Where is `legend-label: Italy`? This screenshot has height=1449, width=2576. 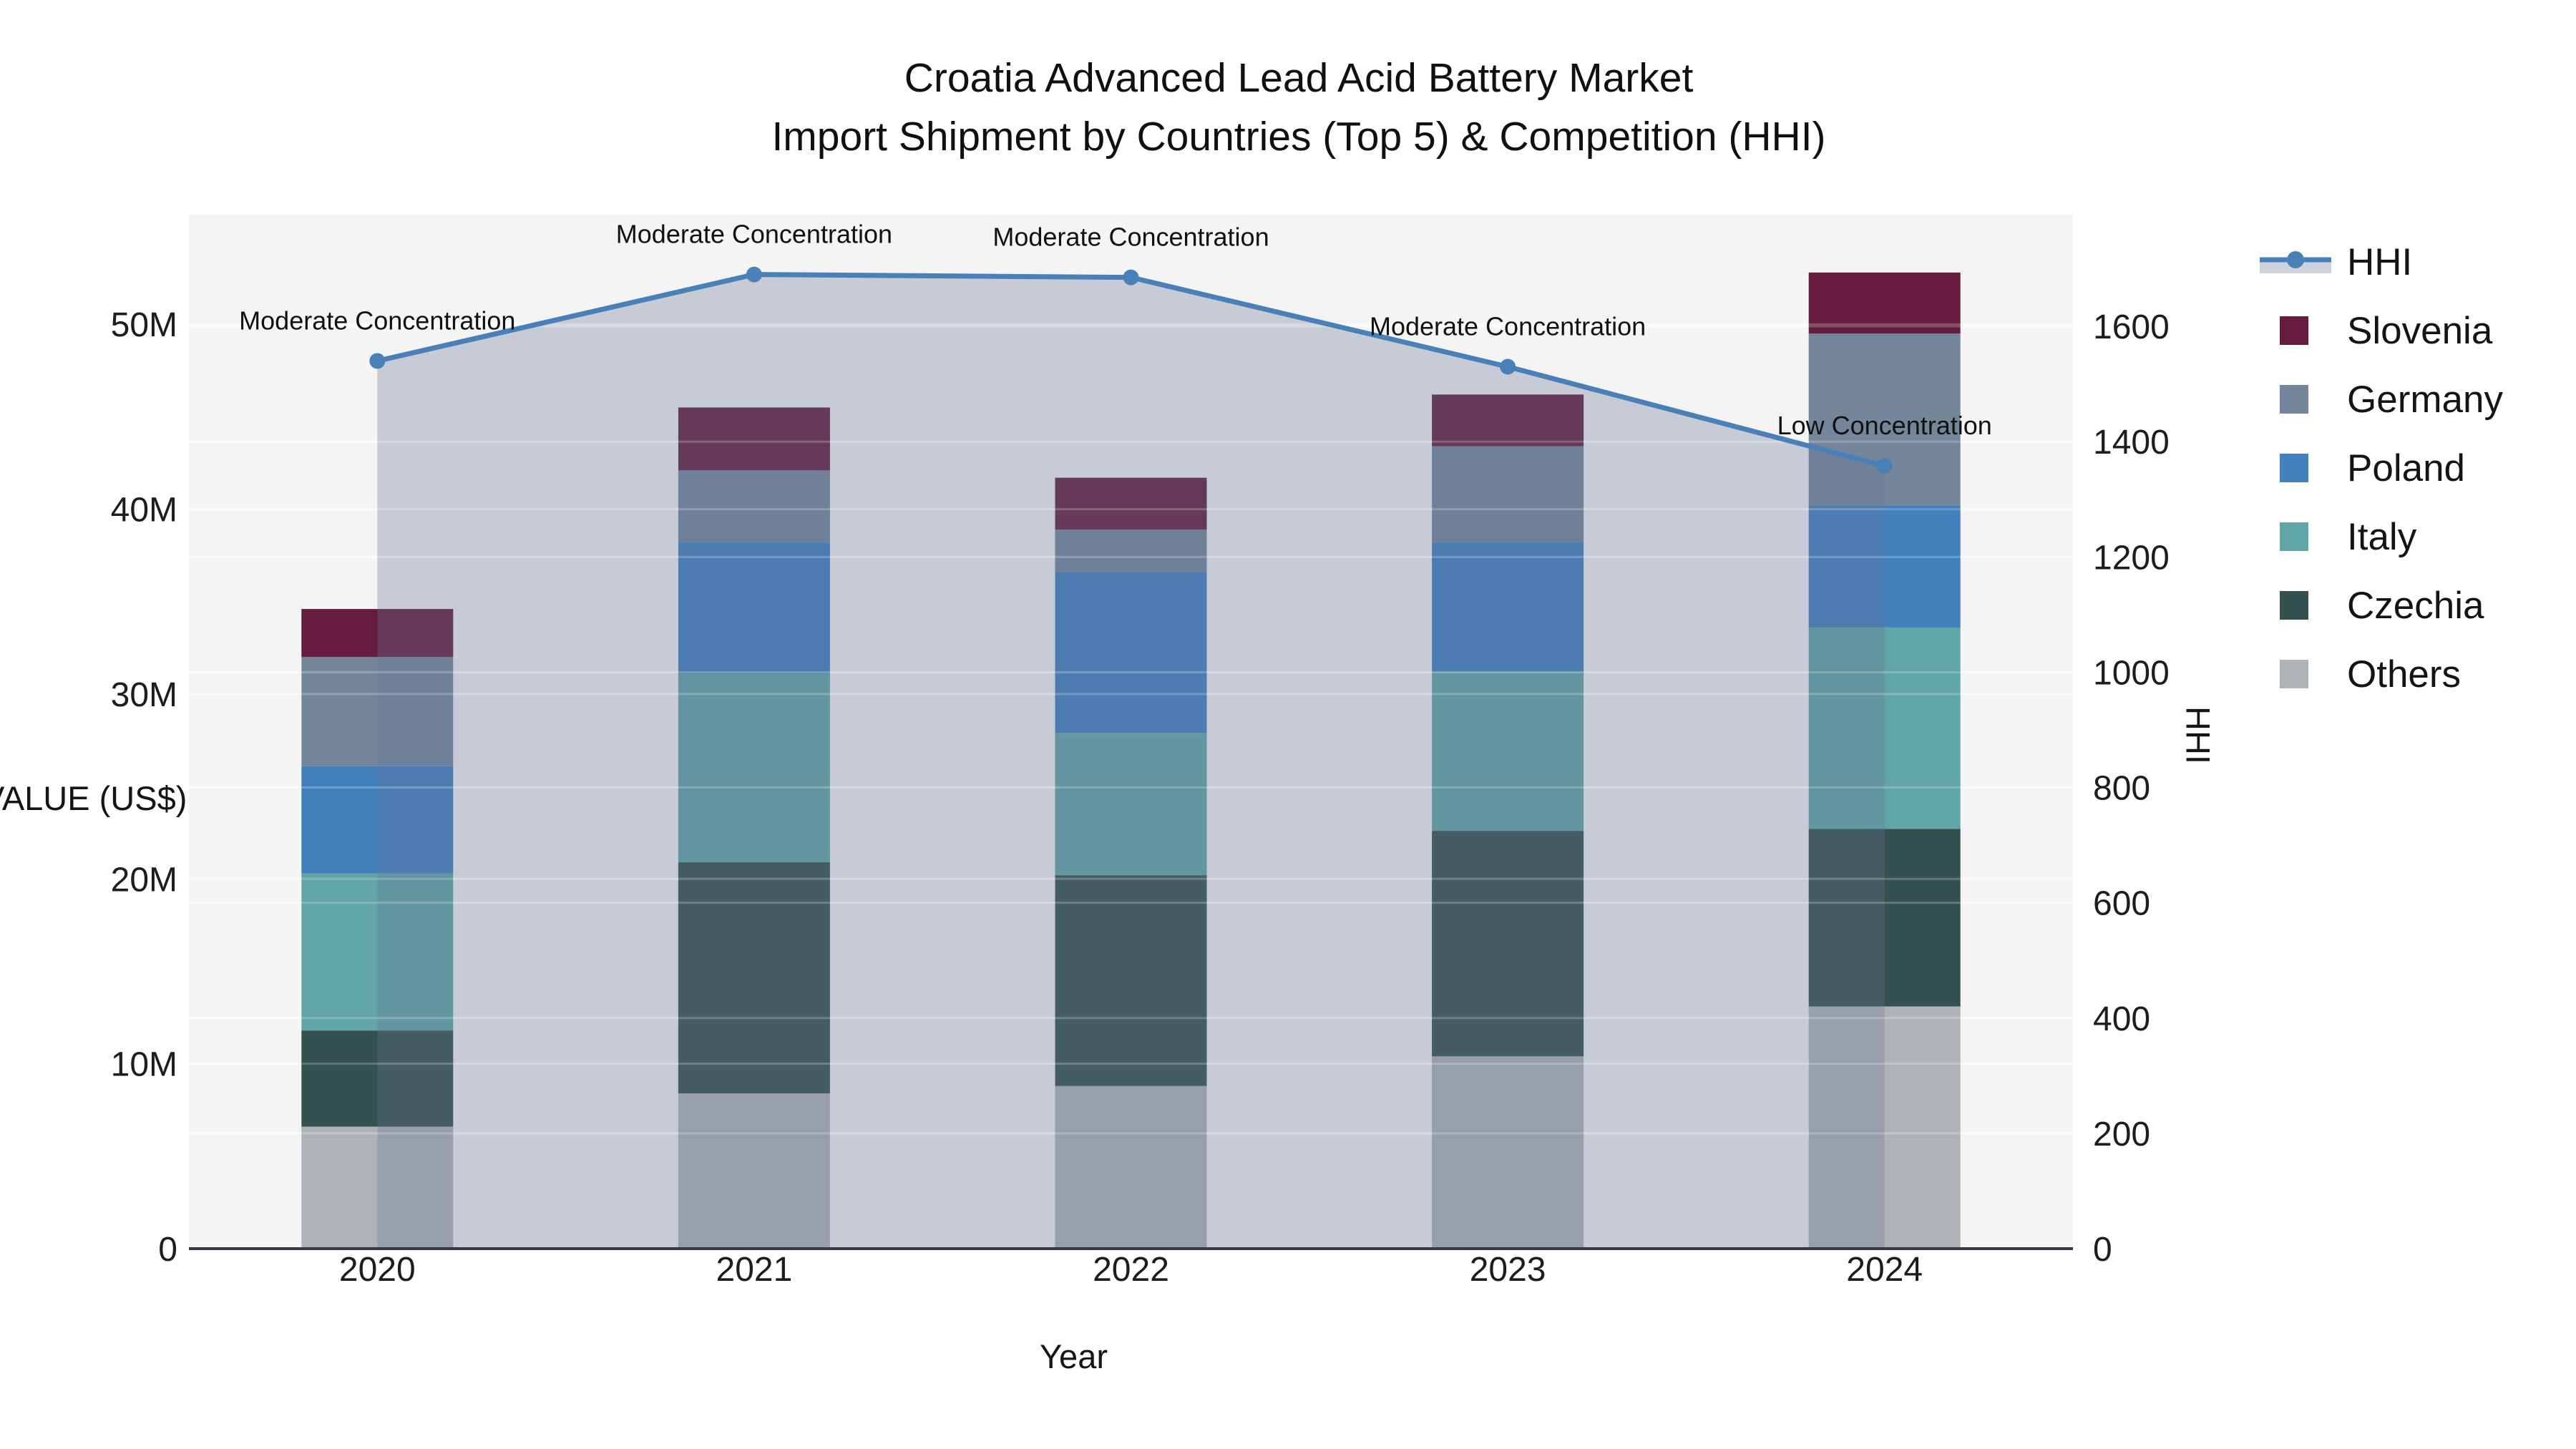 legend-label: Italy is located at coordinates (2382, 536).